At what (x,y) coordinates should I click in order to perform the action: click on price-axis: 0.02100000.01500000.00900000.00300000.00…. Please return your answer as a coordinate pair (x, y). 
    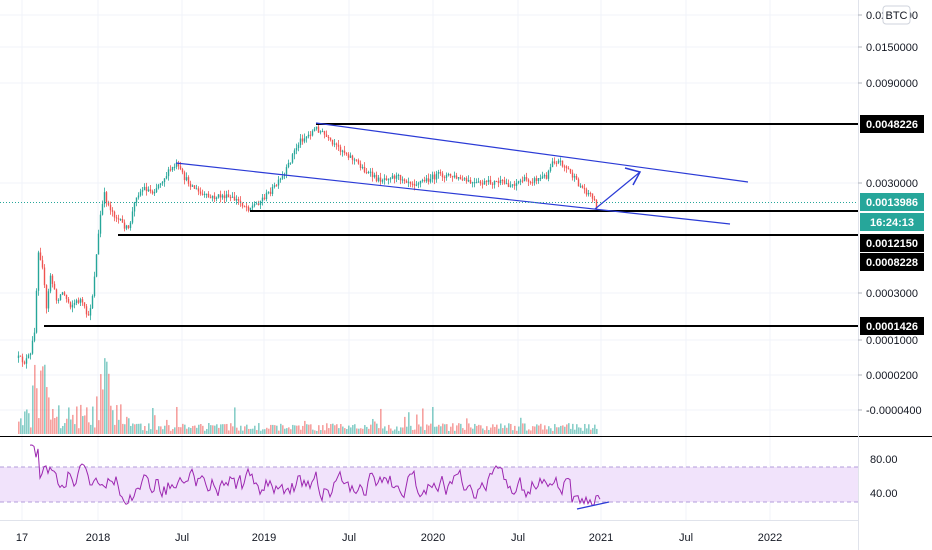
    Looking at the image, I should click on (891, 275).